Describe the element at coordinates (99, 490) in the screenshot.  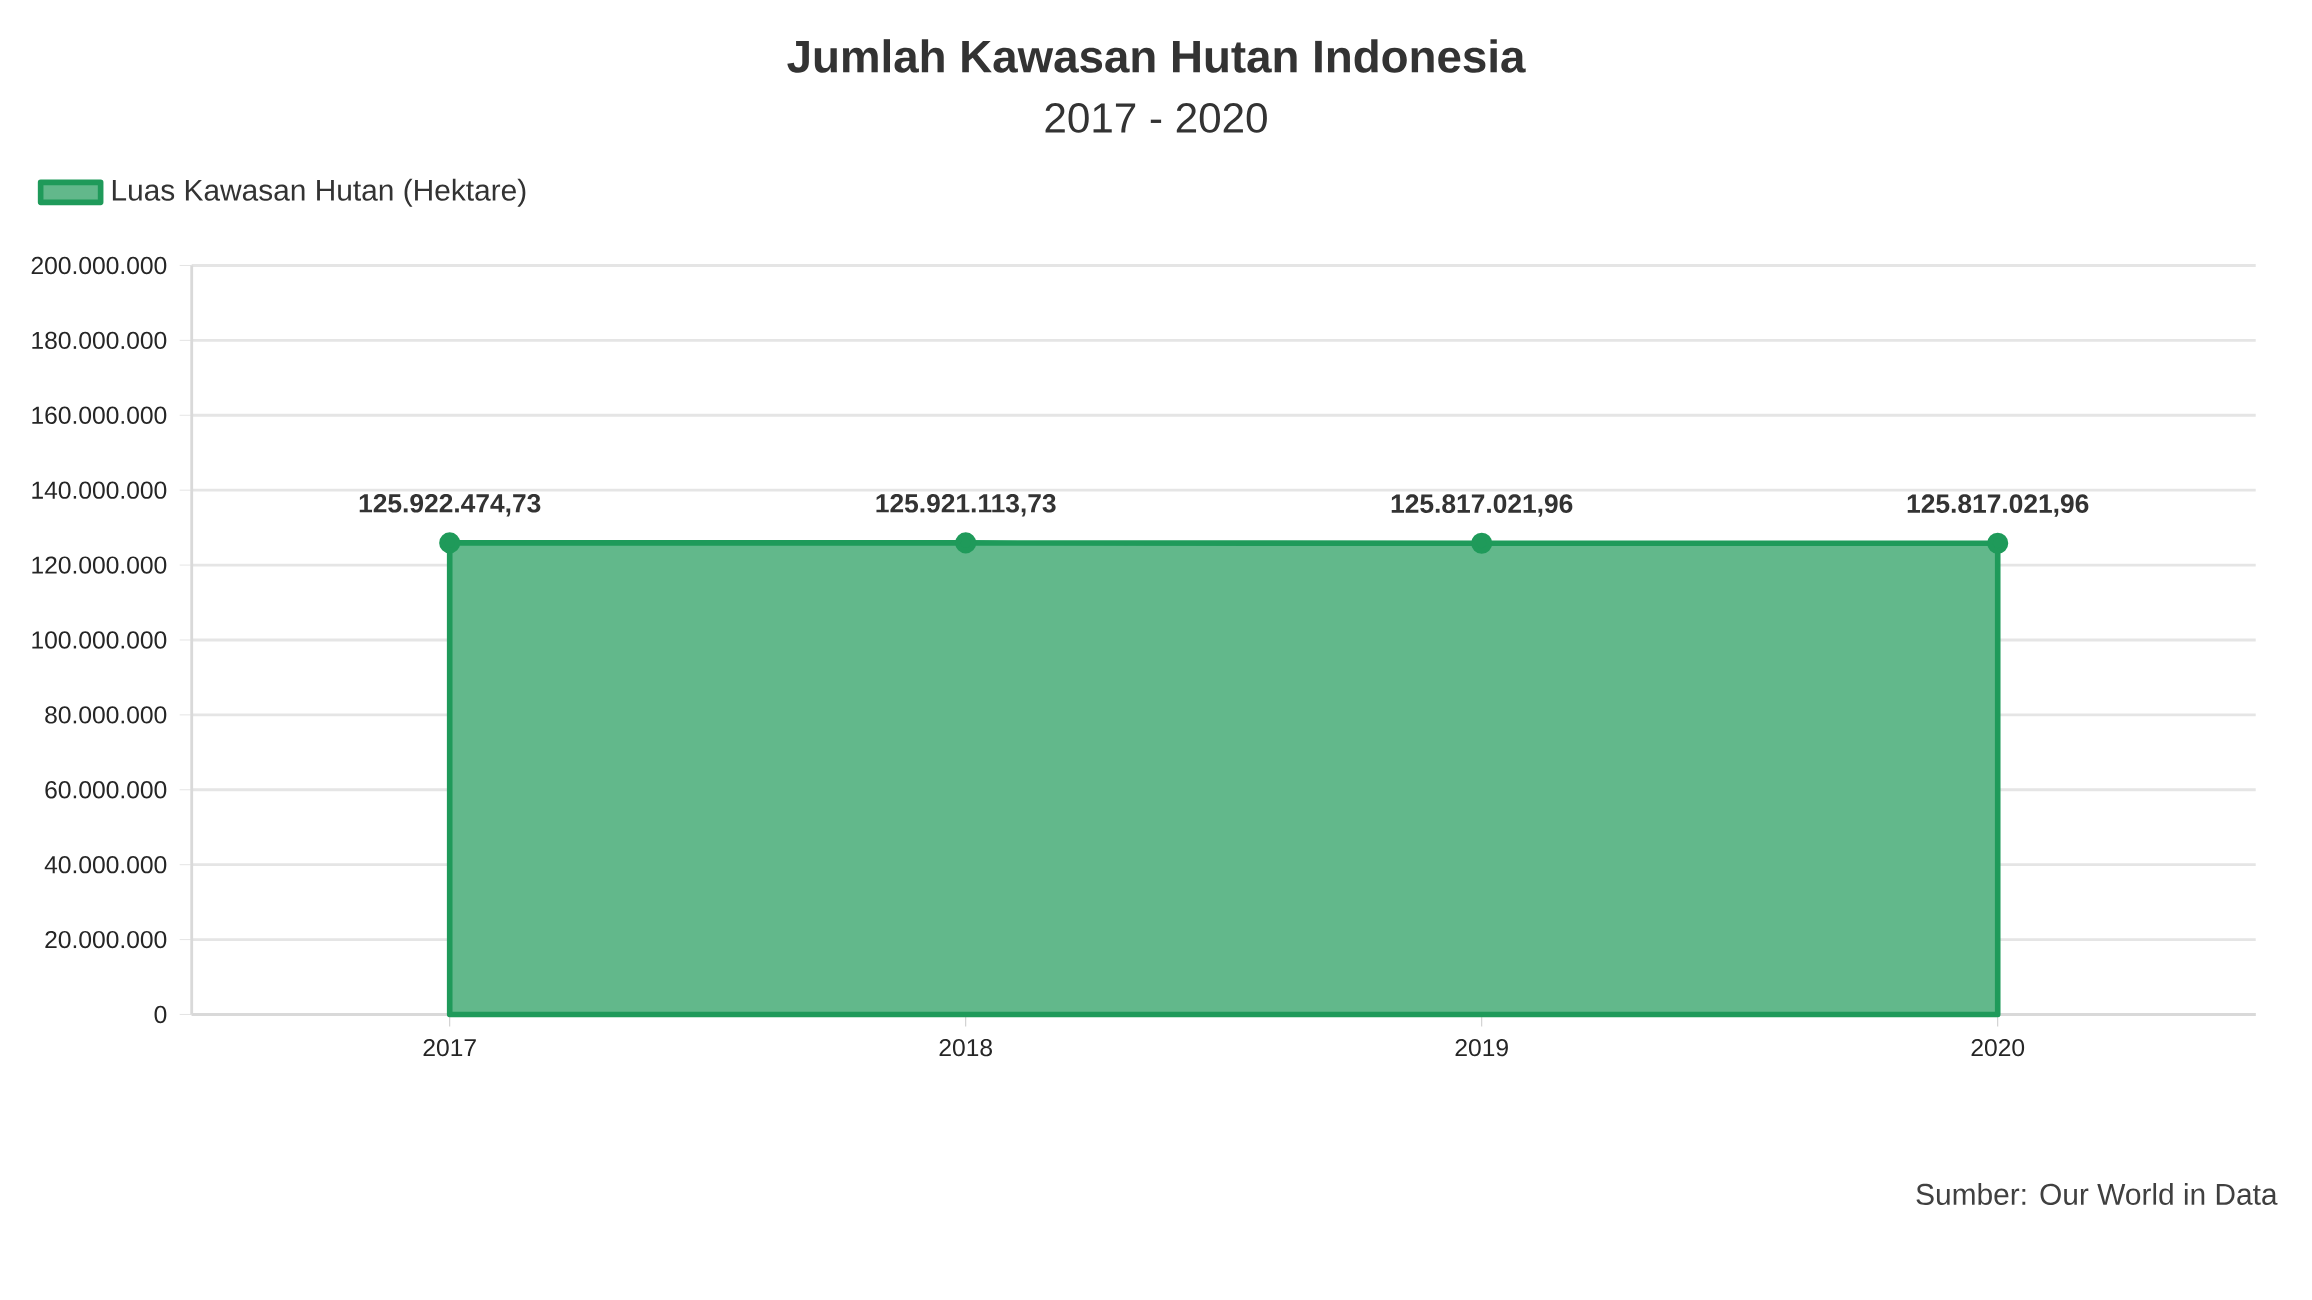
I see `y-tick-label: 140.000.000` at that location.